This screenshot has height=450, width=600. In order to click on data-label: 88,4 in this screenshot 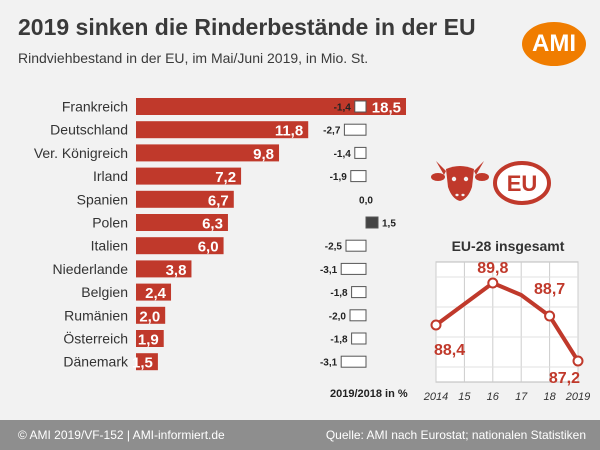, I will do `click(449, 350)`.